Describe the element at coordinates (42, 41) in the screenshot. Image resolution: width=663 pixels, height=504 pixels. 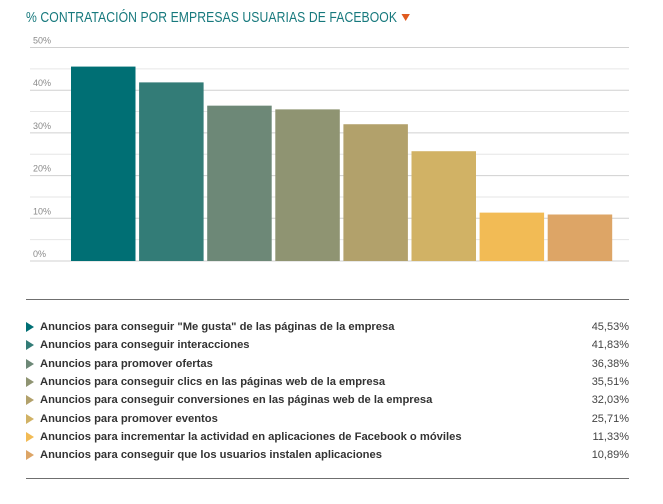
I see `y-tick-label: 50%` at that location.